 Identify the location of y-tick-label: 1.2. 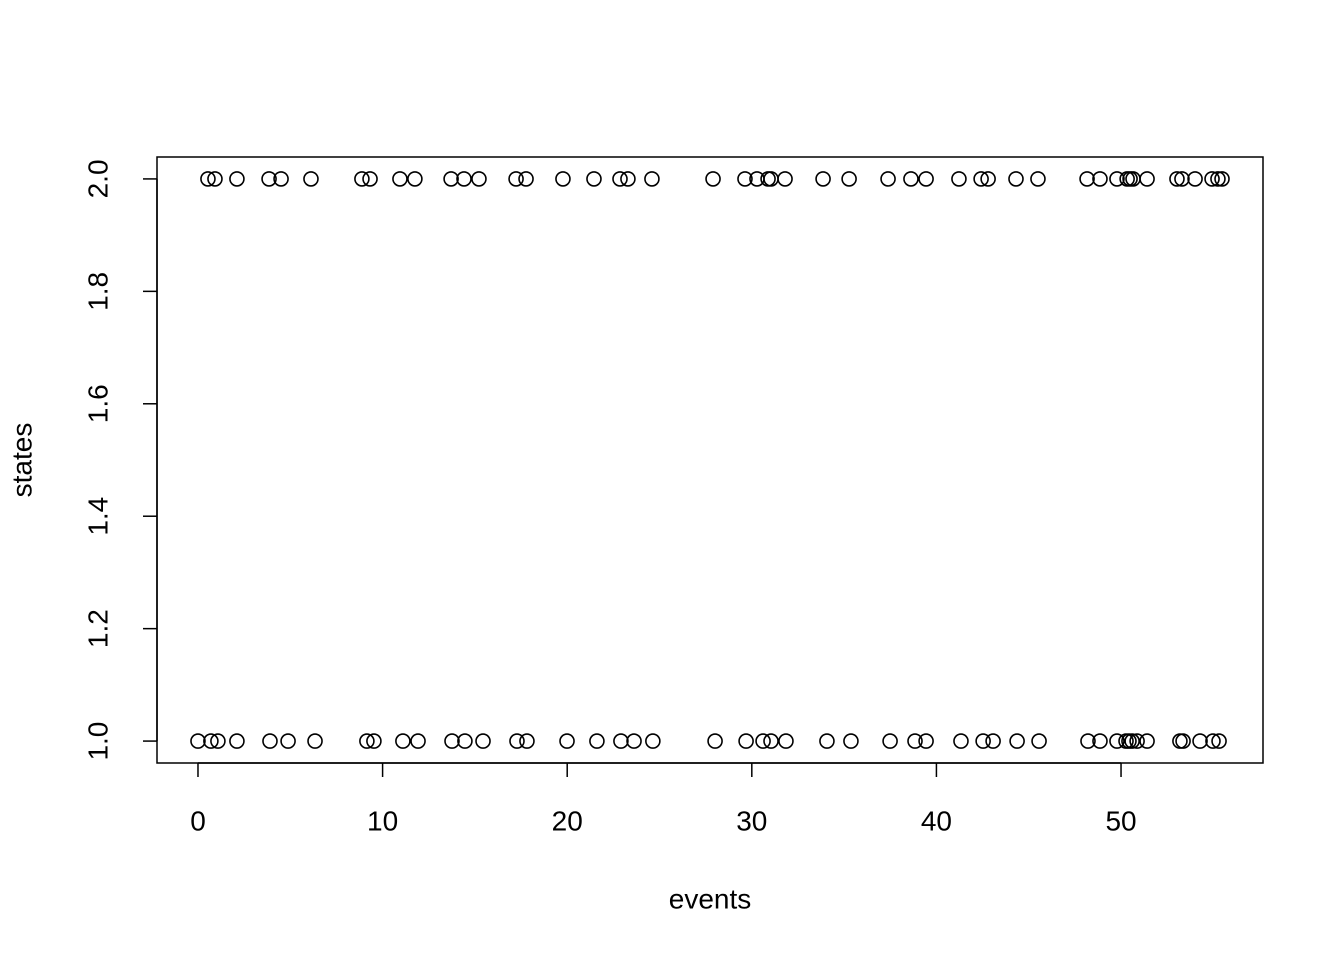
(97, 628).